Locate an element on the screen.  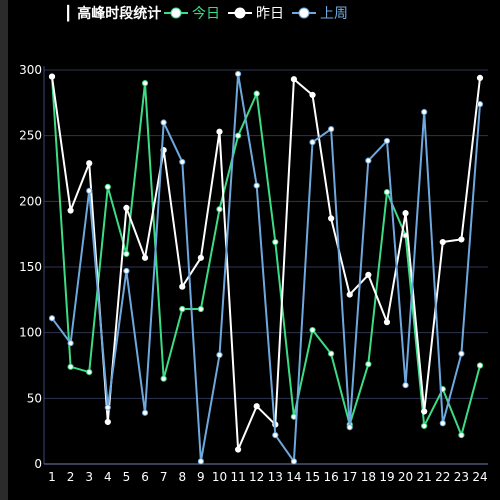
legend-label: 上周 is located at coordinates (334, 14).